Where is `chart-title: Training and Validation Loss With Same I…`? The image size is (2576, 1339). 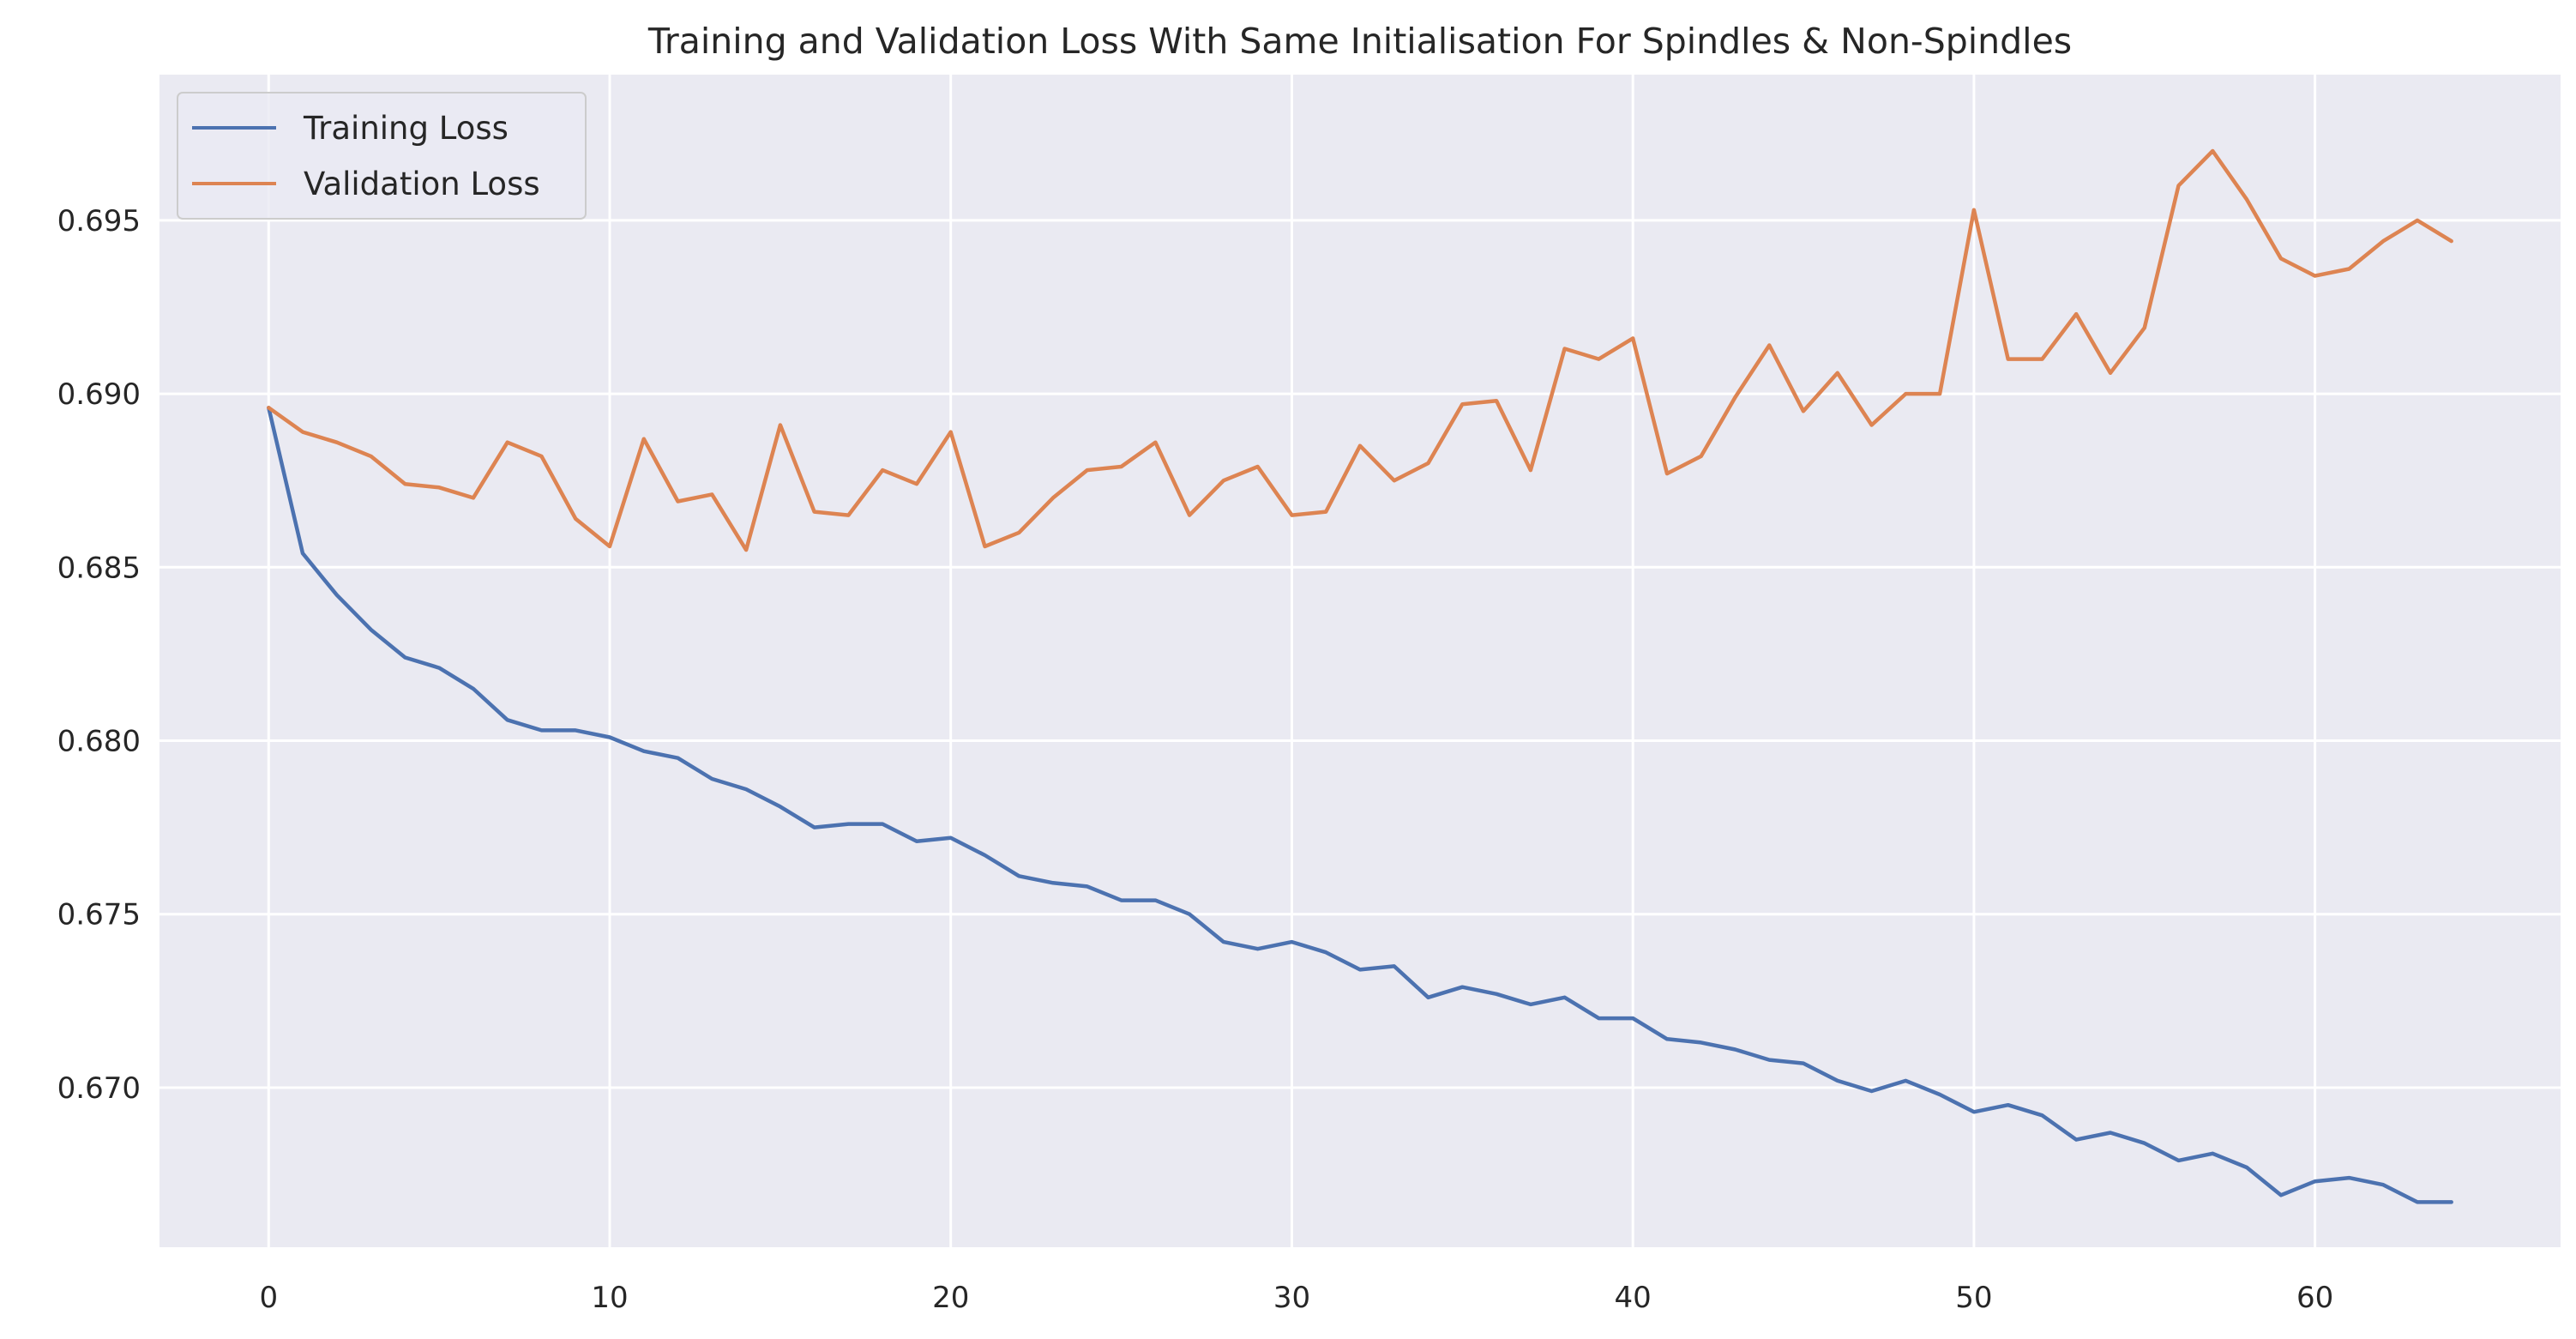
chart-title: Training and Validation Loss With Same I… is located at coordinates (1359, 41).